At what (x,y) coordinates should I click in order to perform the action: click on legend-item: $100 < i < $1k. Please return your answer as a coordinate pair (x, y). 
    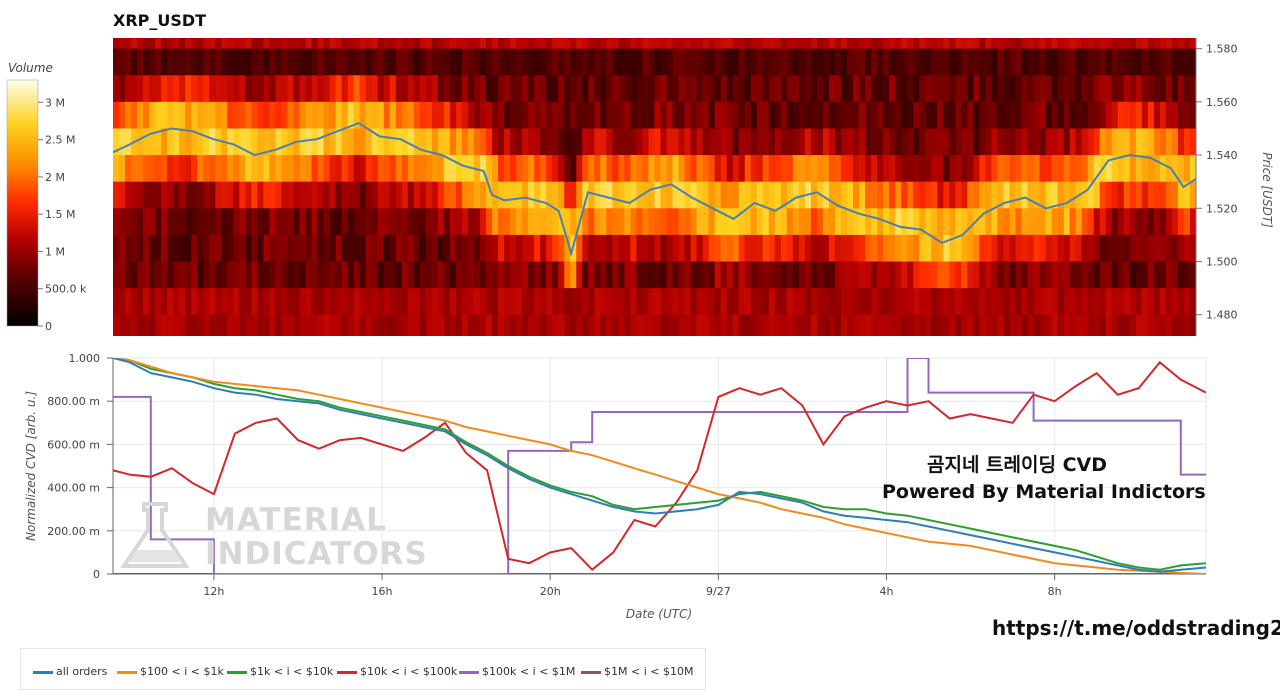
    Looking at the image, I should click on (170, 671).